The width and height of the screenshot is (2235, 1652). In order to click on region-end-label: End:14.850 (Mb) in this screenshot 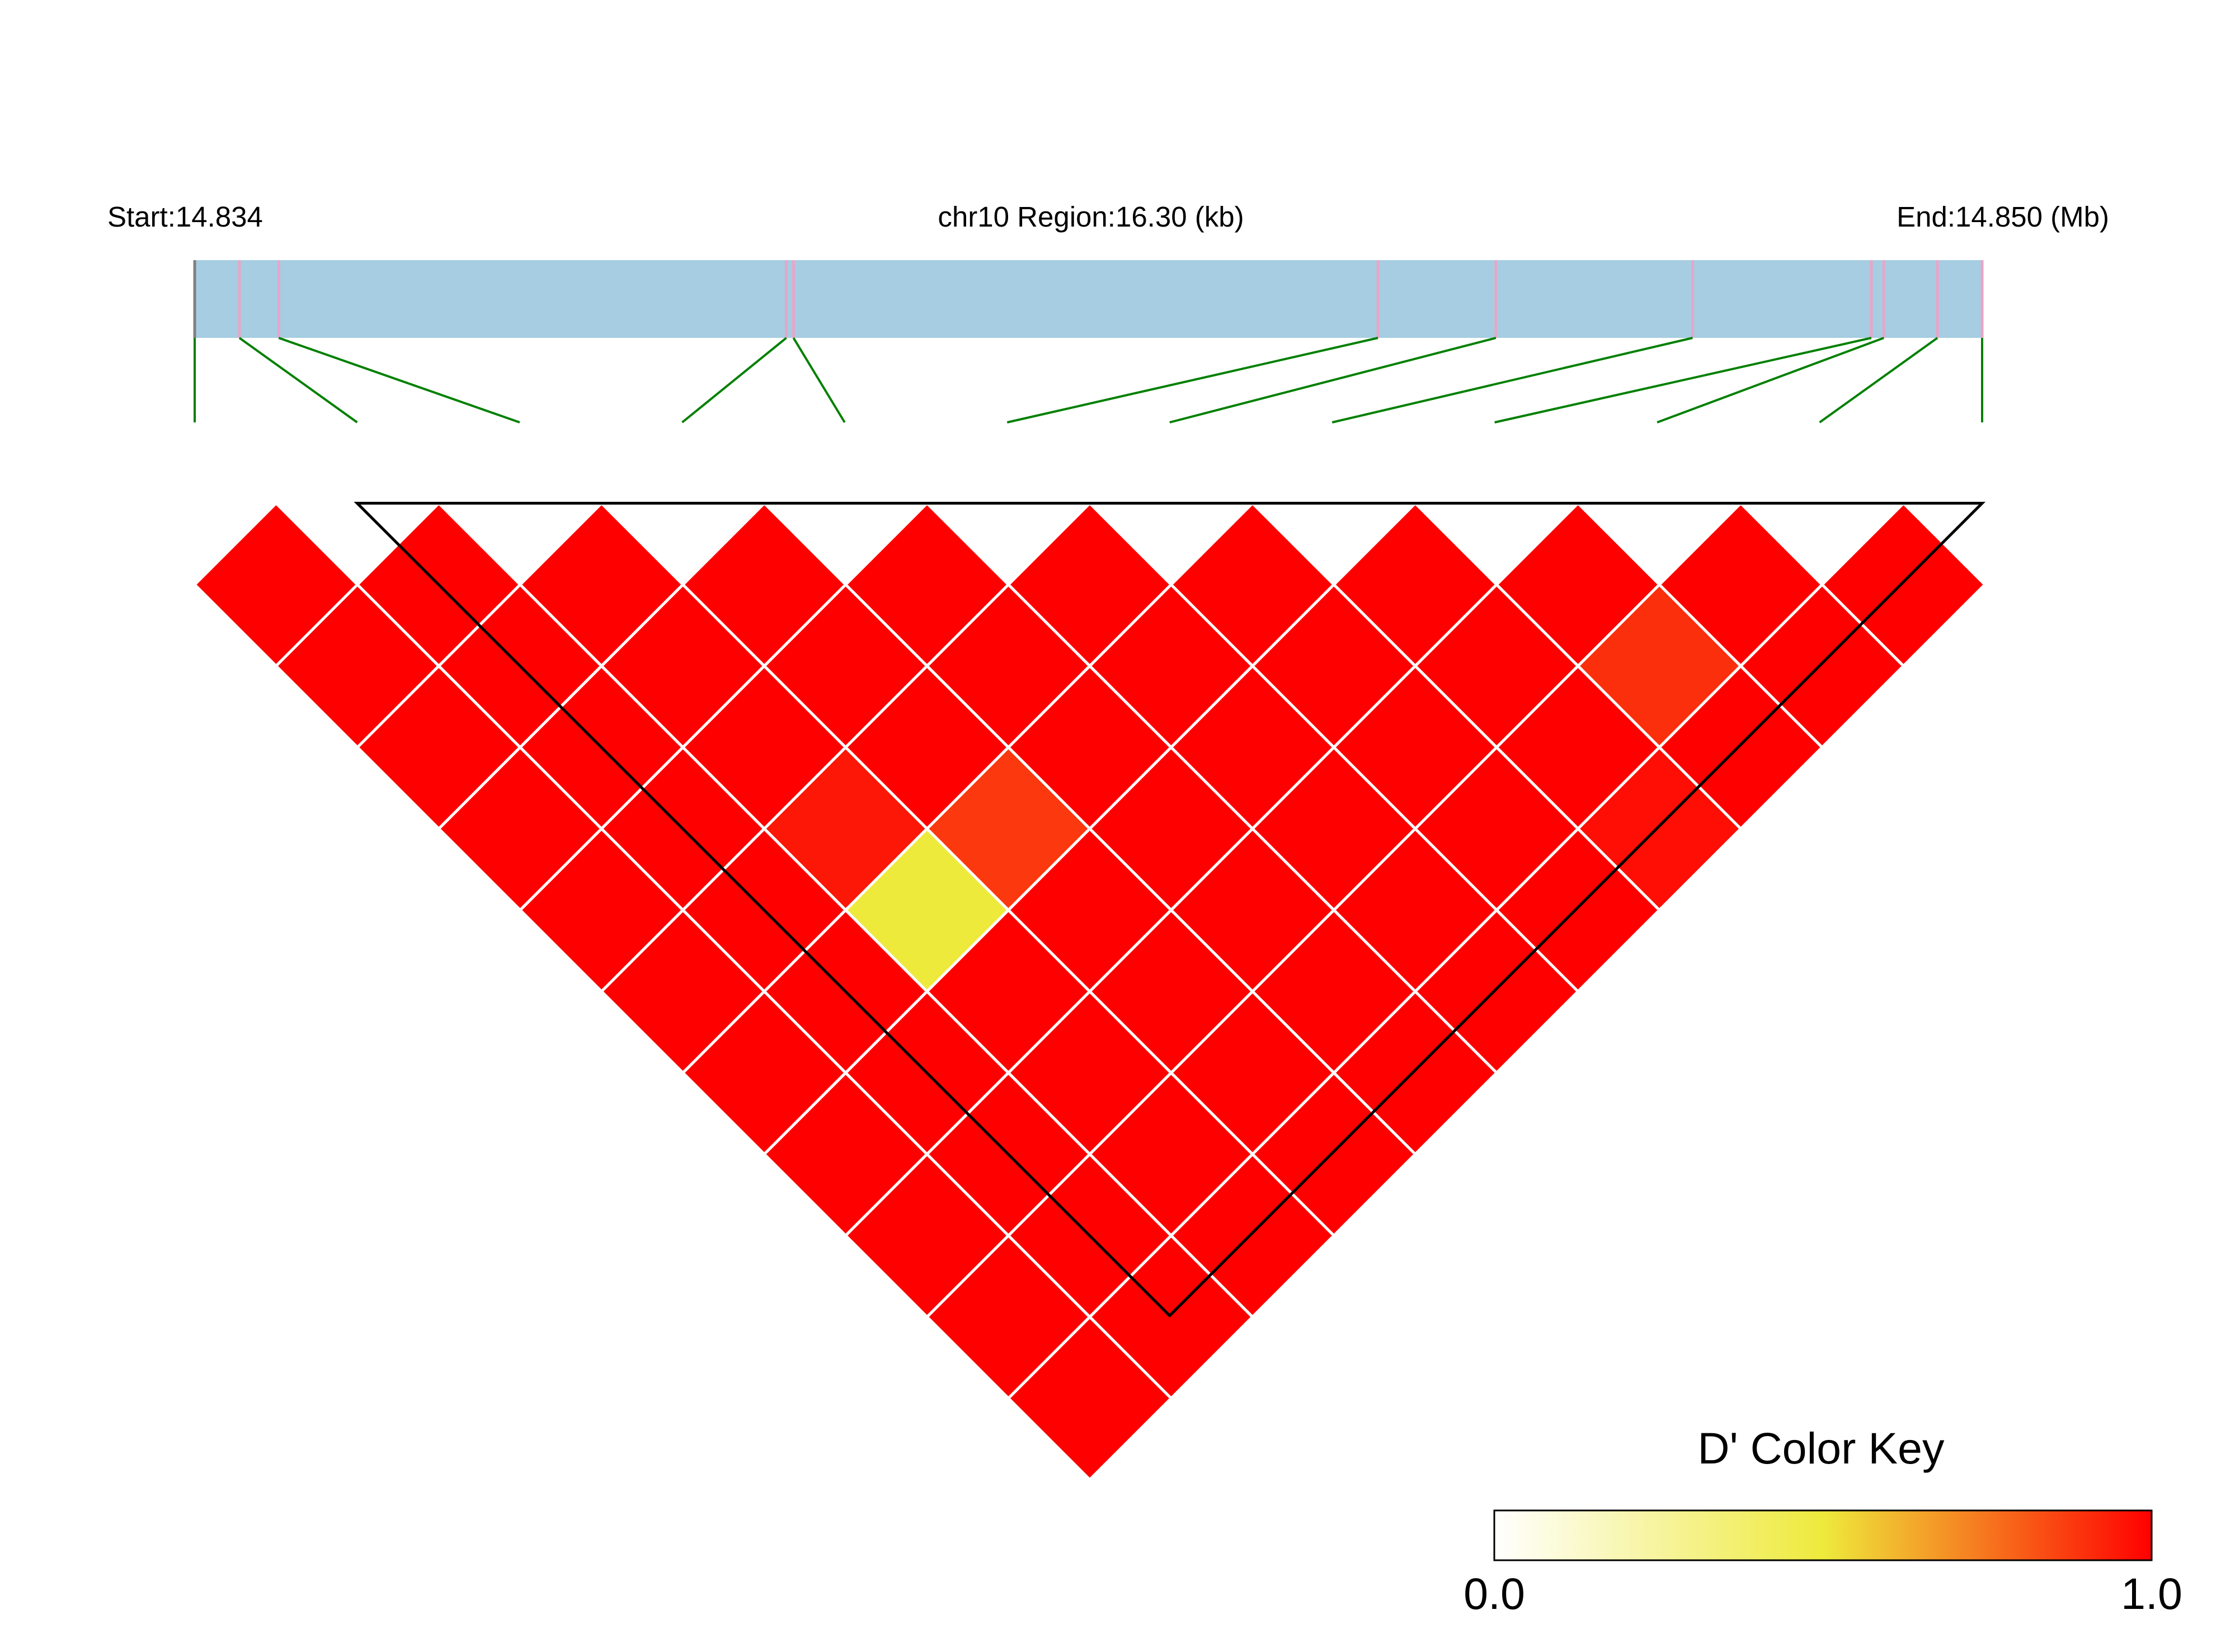, I will do `click(2003, 217)`.